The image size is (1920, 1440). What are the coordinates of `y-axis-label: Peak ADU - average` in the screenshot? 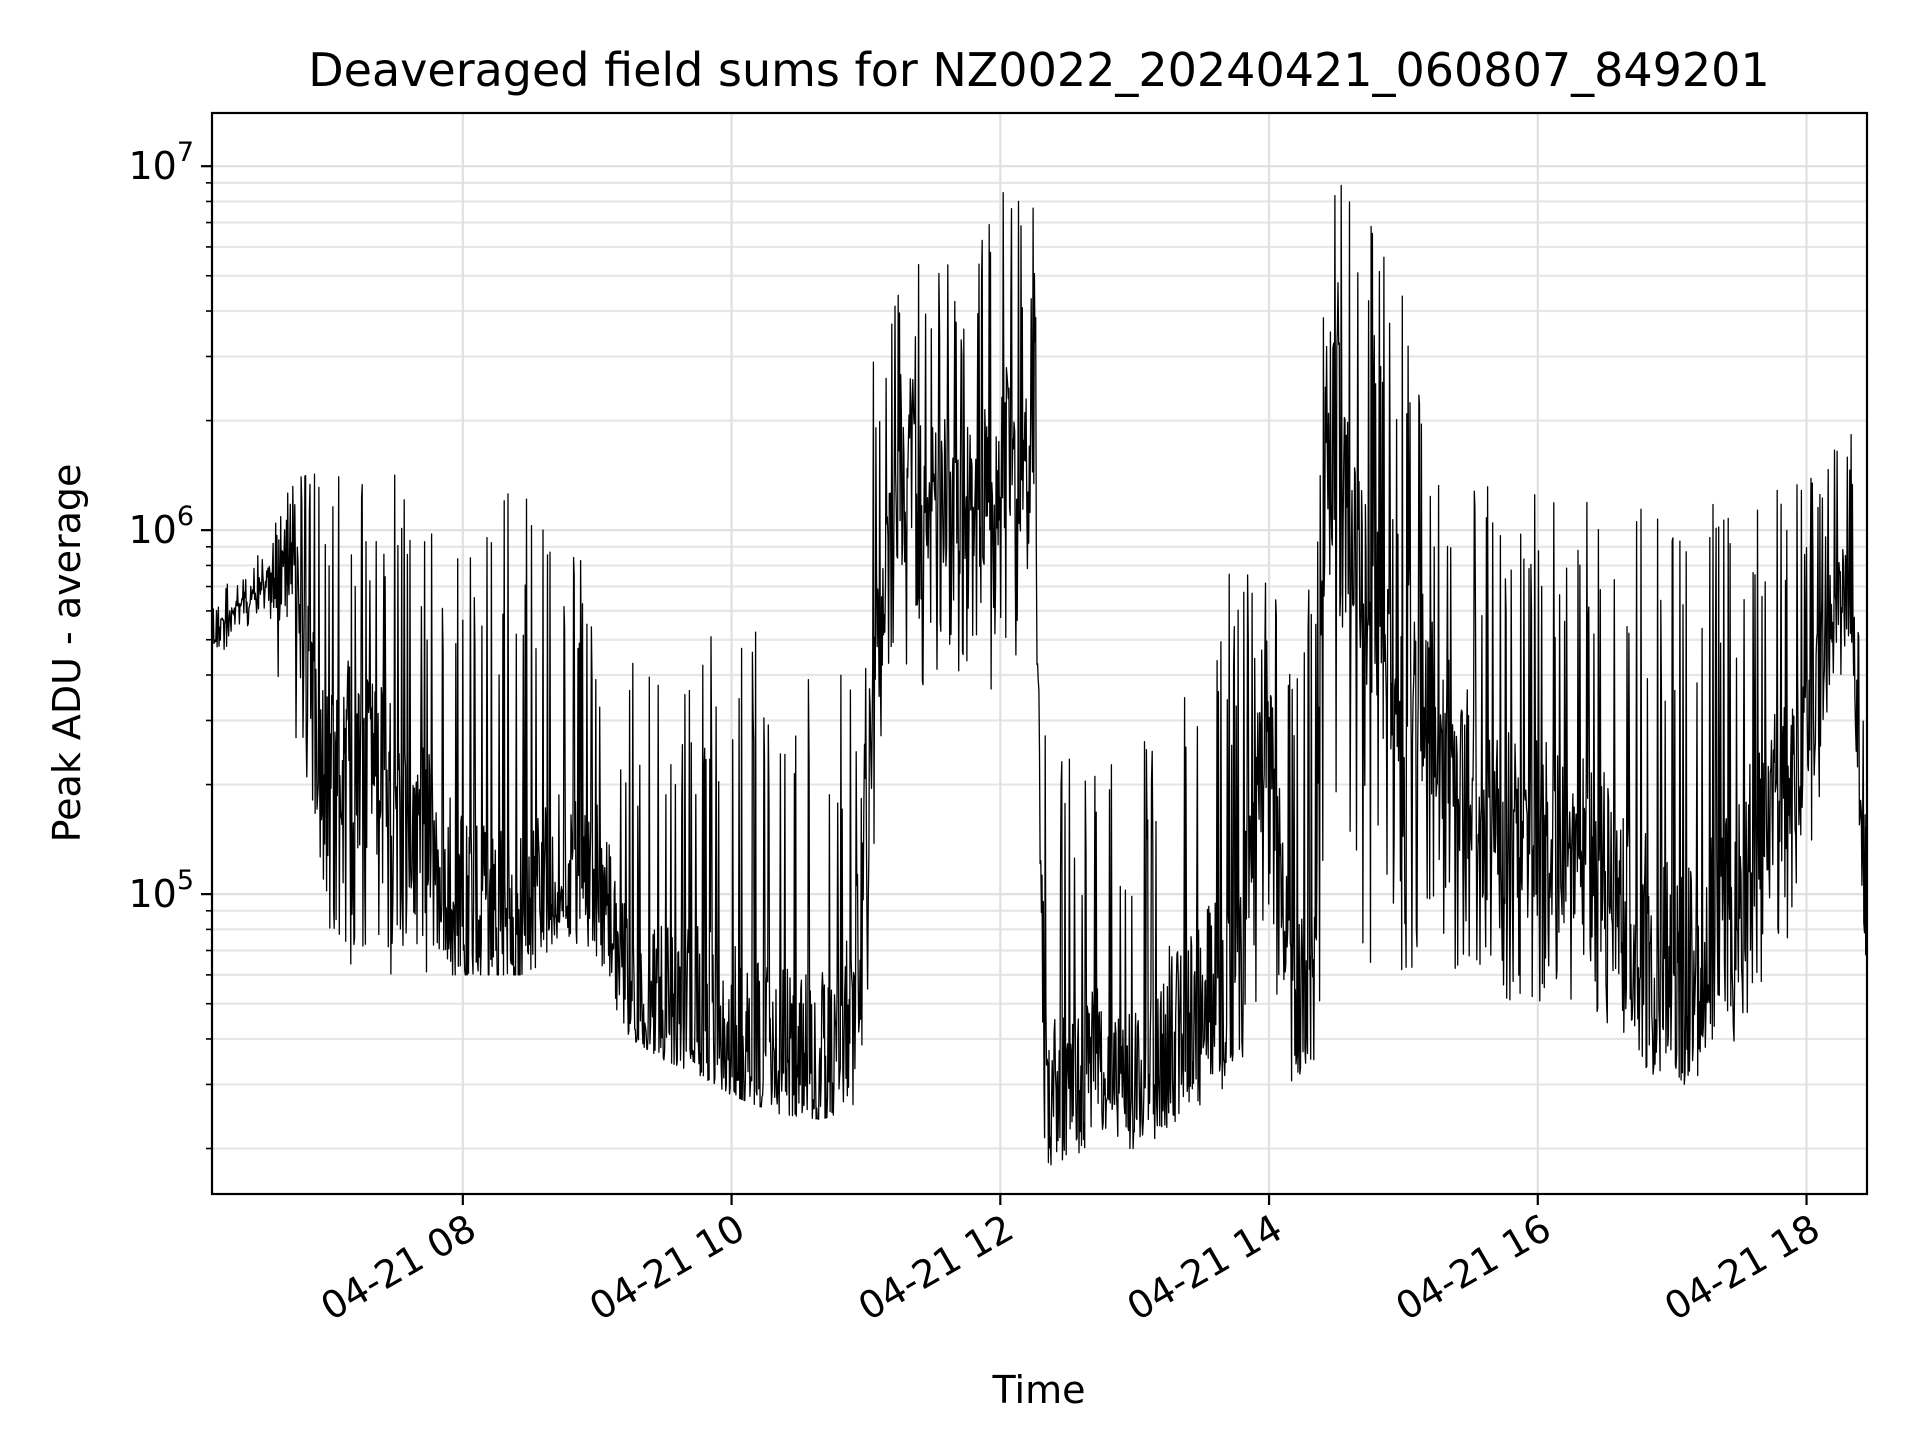 It's located at (67, 653).